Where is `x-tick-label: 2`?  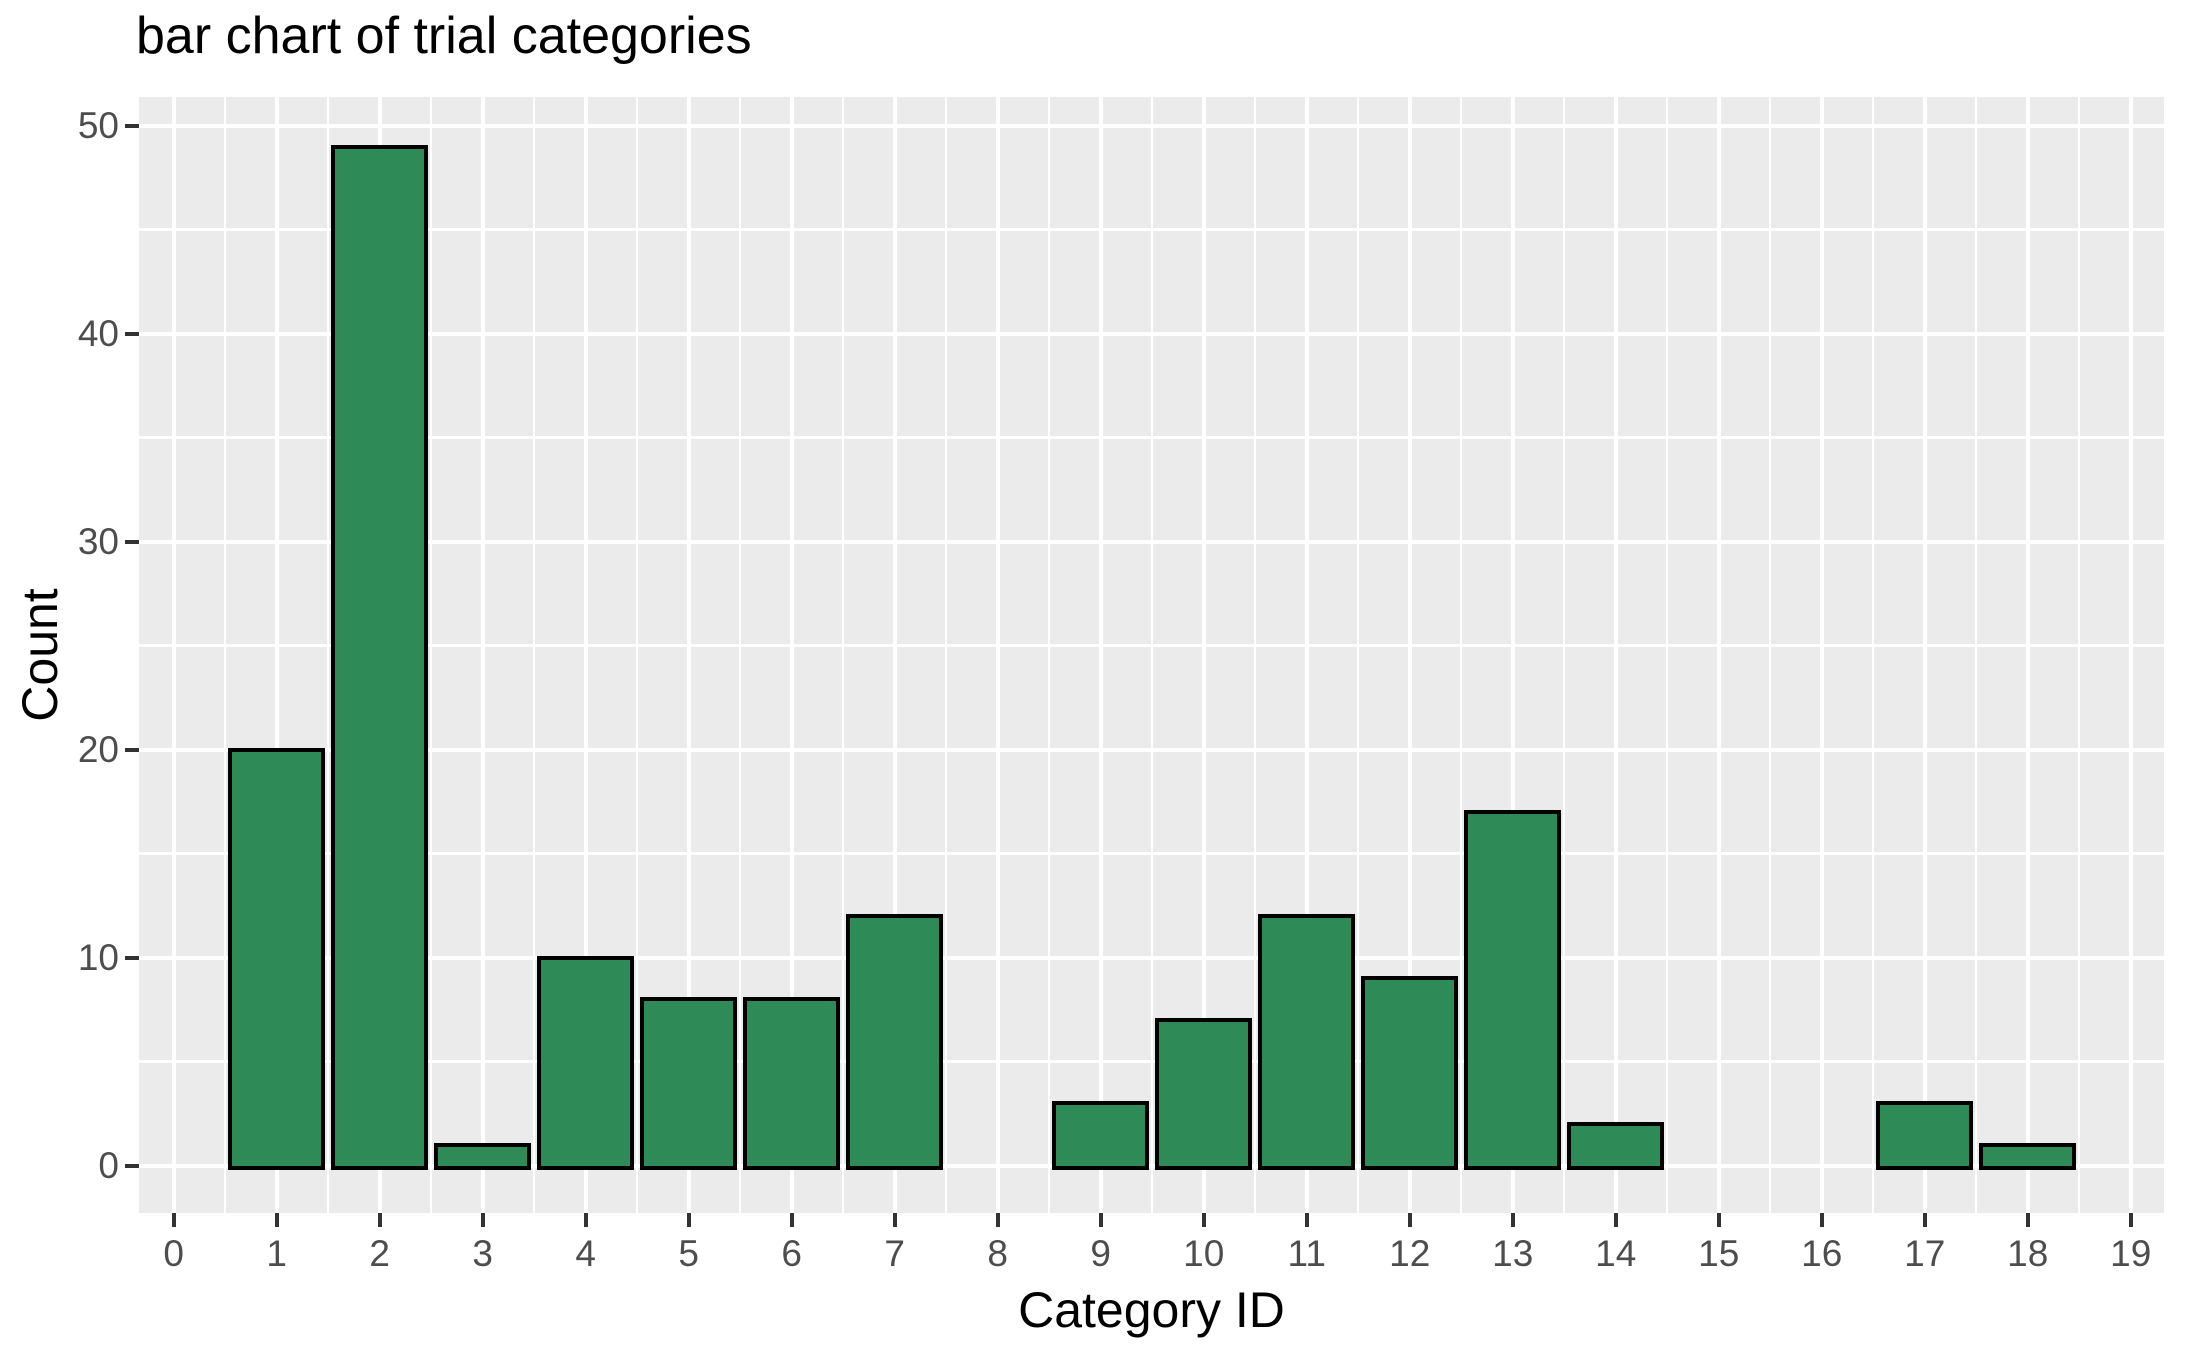 x-tick-label: 2 is located at coordinates (379, 1253).